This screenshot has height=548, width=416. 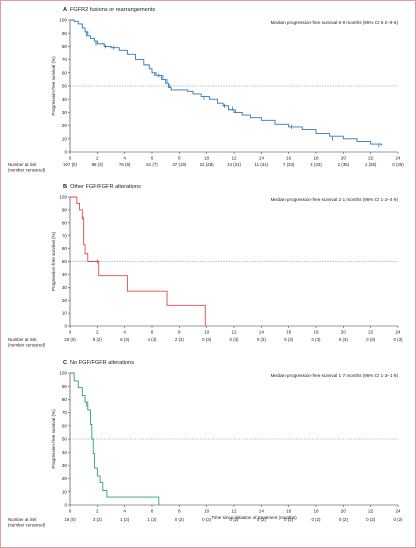 What do you see at coordinates (65, 125) in the screenshot?
I see `panel-a-y-tick-label: 20` at bounding box center [65, 125].